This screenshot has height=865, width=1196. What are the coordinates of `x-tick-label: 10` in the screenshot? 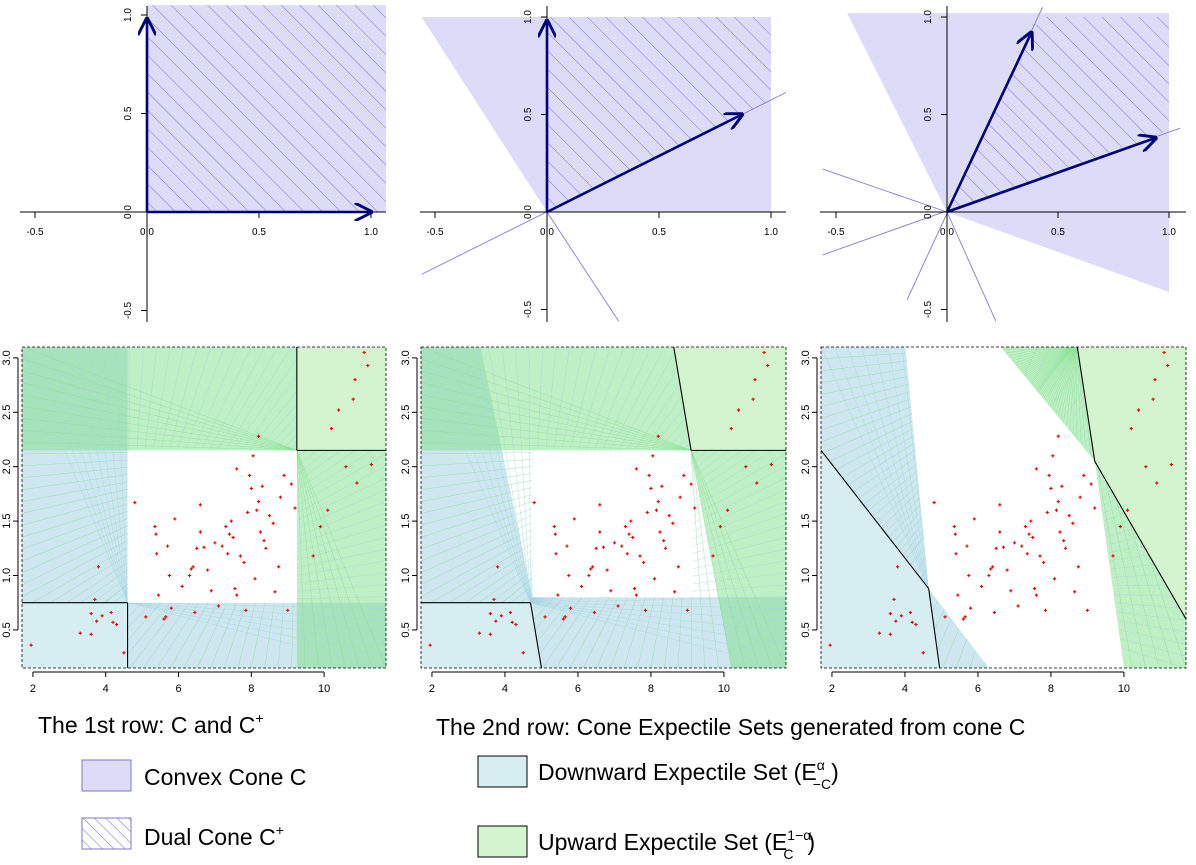 It's located at (724, 689).